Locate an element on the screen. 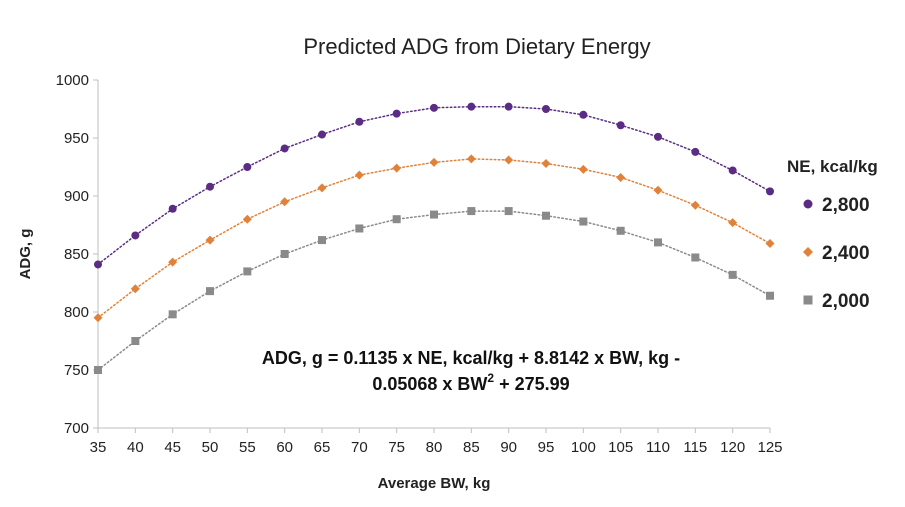  x-tick-label: 90 is located at coordinates (508, 447).